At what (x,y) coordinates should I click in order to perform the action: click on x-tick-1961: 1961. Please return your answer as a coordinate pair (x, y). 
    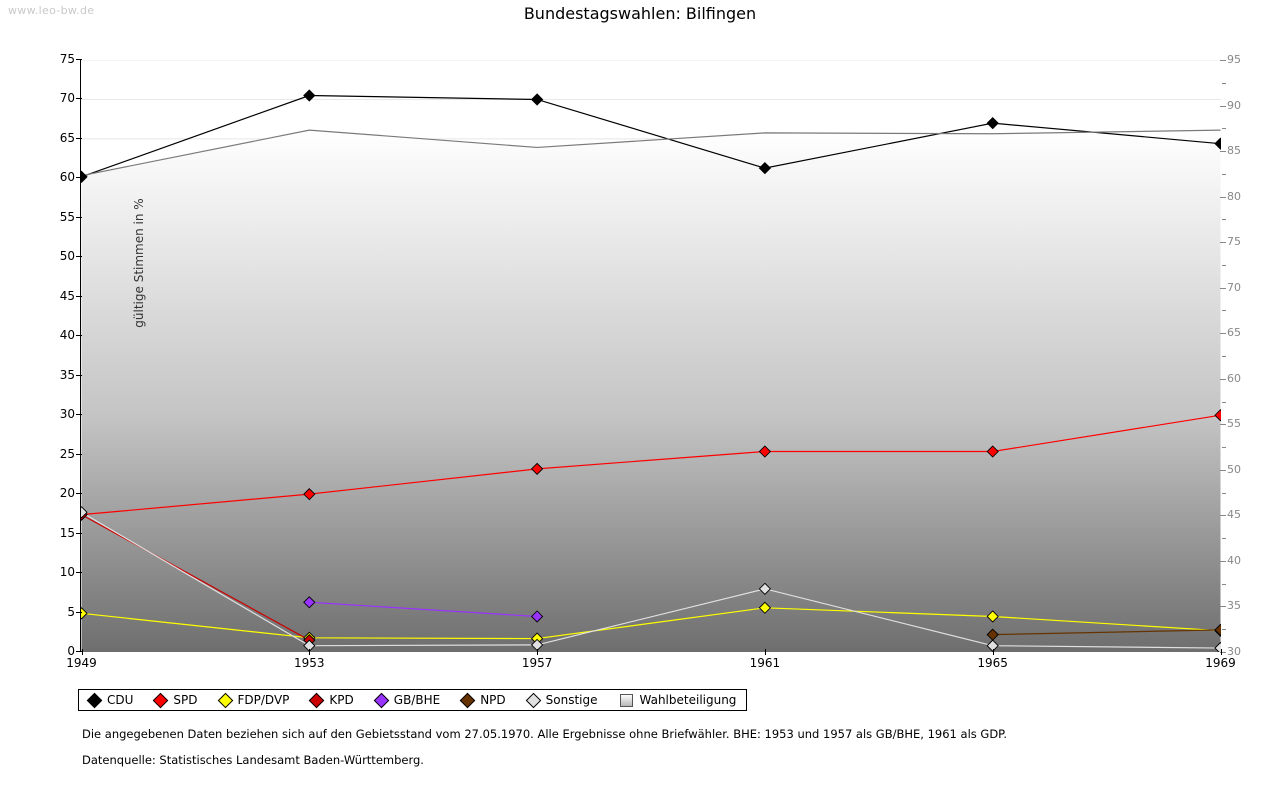
    Looking at the image, I should click on (765, 659).